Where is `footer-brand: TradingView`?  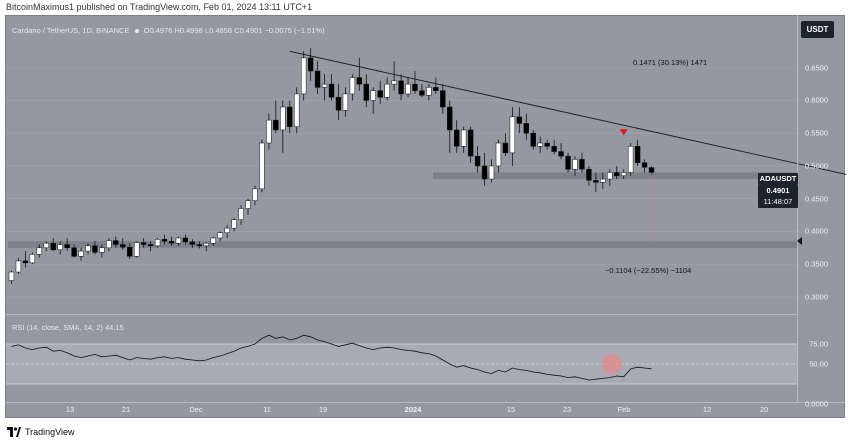 footer-brand: TradingView is located at coordinates (50, 432).